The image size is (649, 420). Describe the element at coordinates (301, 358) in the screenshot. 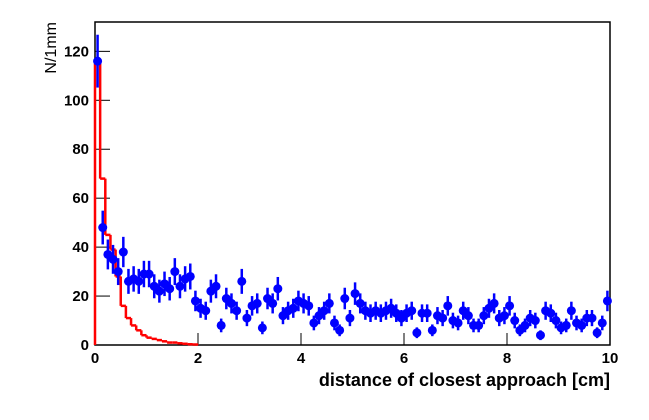

I see `x-tick-label: 4` at that location.